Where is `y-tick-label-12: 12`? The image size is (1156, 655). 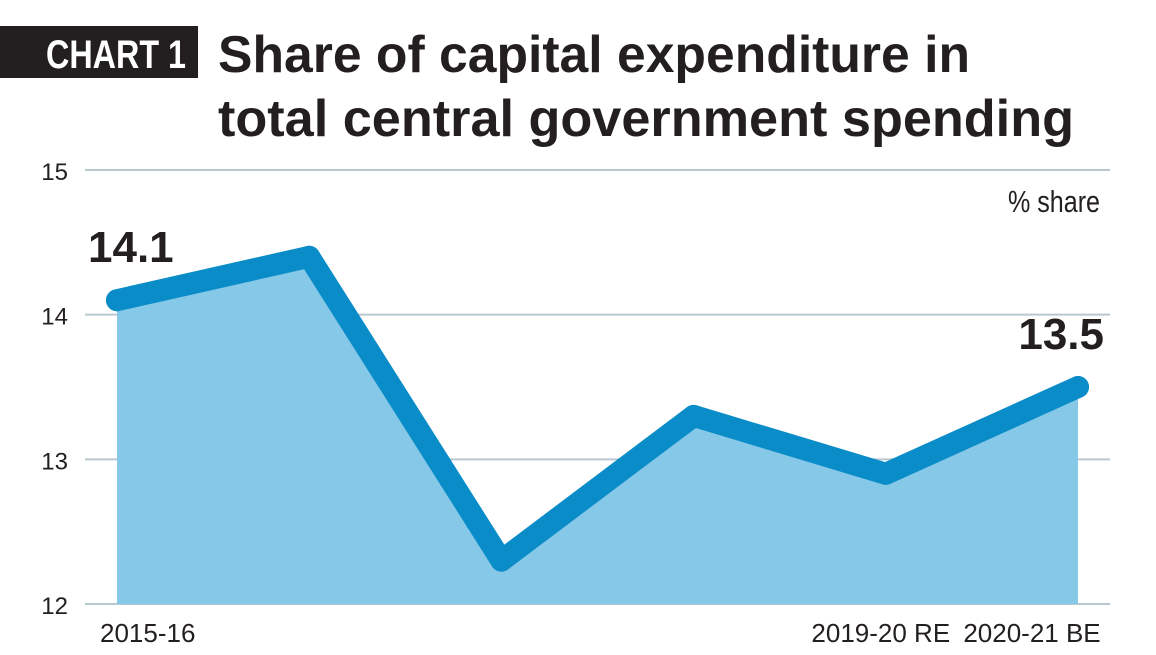 y-tick-label-12: 12 is located at coordinates (54, 606).